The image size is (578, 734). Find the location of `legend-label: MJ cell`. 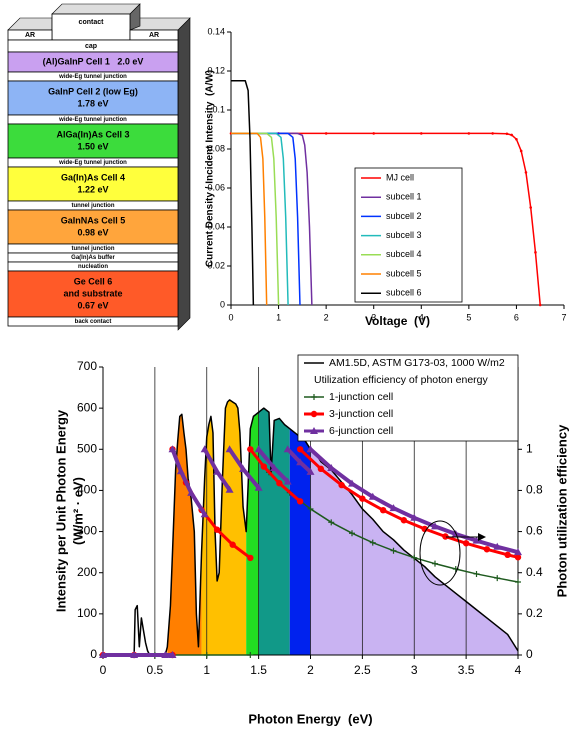

legend-label: MJ cell is located at coordinates (400, 177).